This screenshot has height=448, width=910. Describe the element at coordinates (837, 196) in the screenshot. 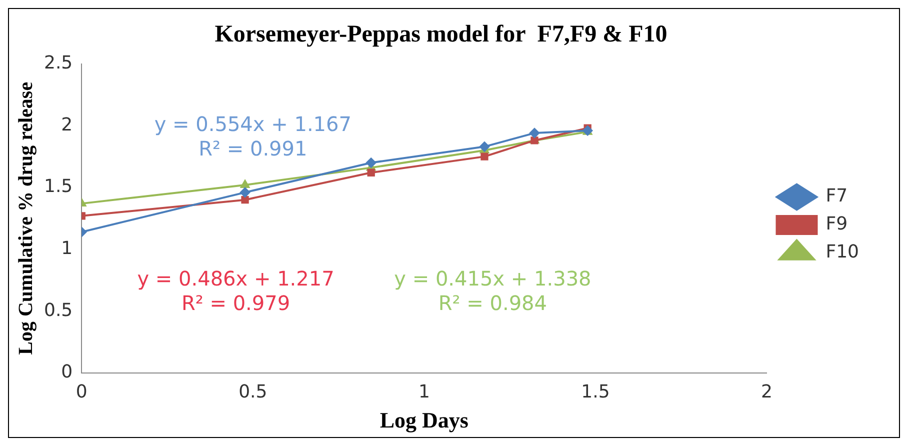

I see `legend-label: F7` at that location.